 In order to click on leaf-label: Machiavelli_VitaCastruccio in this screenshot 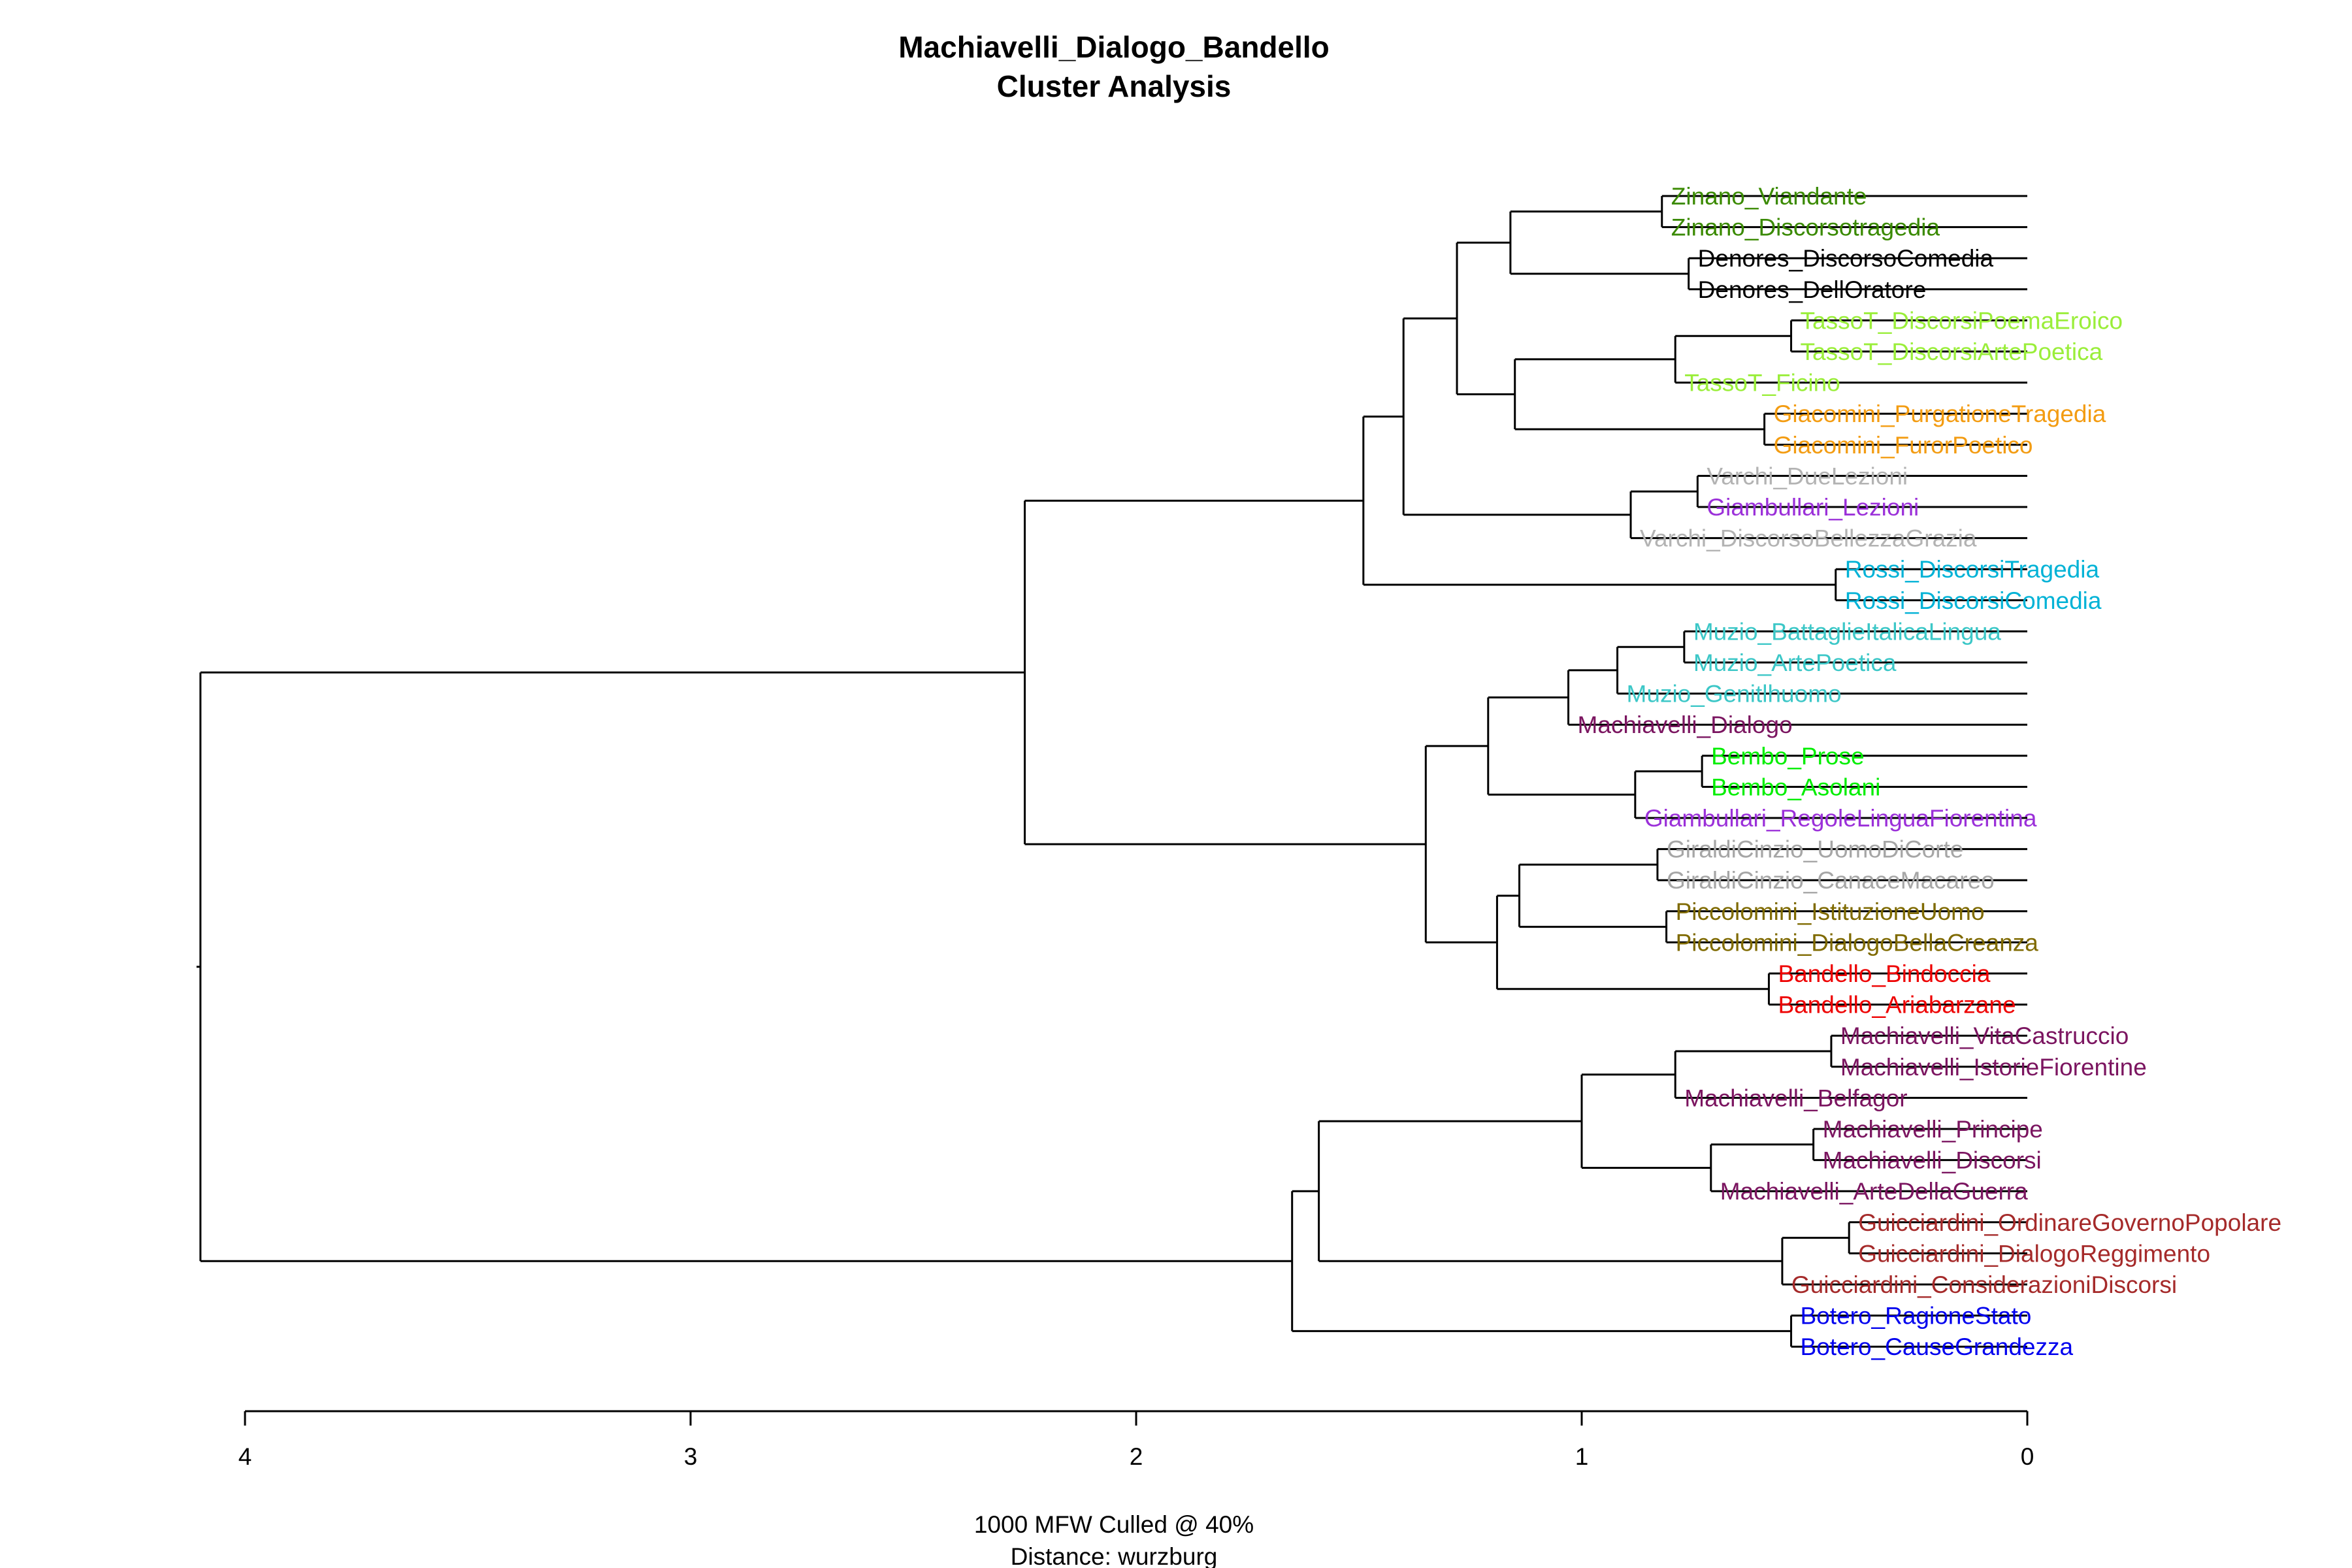, I will do `click(1984, 1035)`.